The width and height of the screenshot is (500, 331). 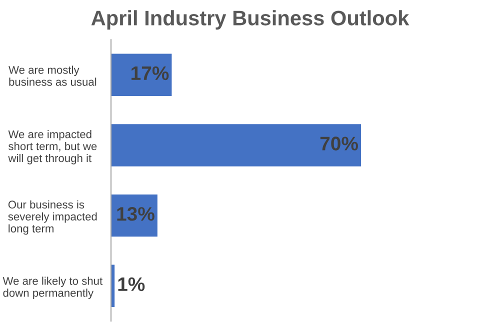 What do you see at coordinates (339, 143) in the screenshot?
I see `data-label: 70%` at bounding box center [339, 143].